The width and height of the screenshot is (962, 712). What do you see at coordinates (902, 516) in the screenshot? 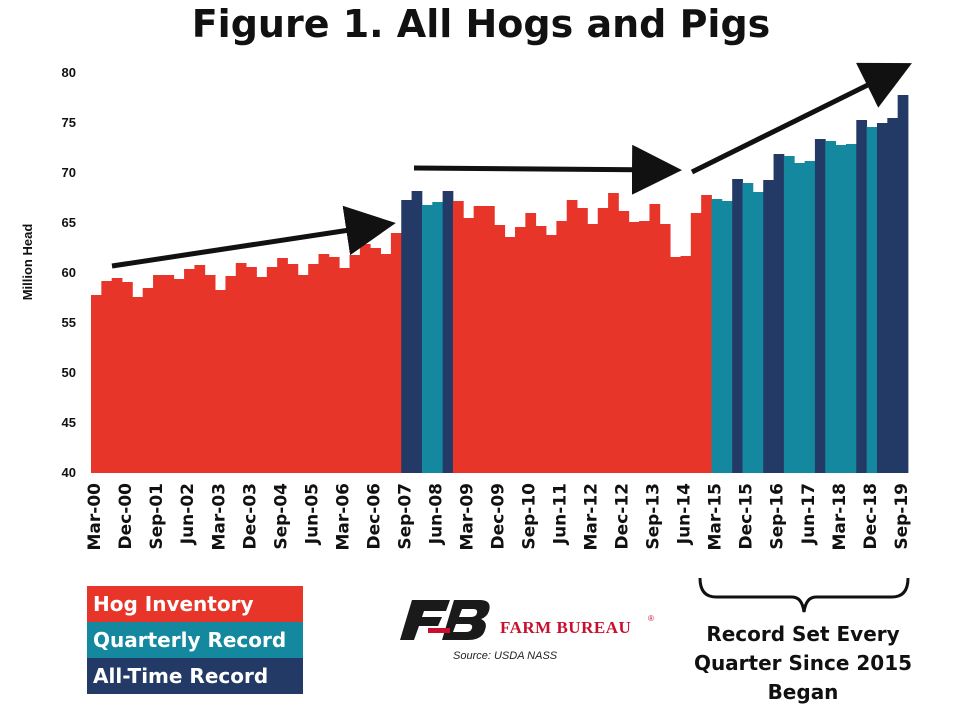
I see `x-tick-label: Sep-19` at bounding box center [902, 516].